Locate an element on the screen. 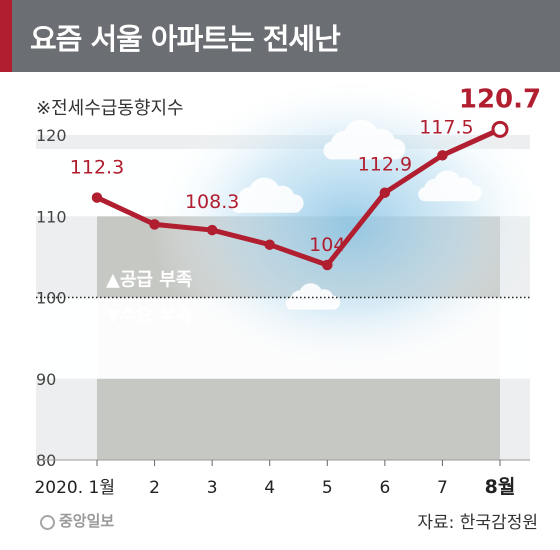  x-tick-label-0: 2020. 1월 is located at coordinates (74, 488).